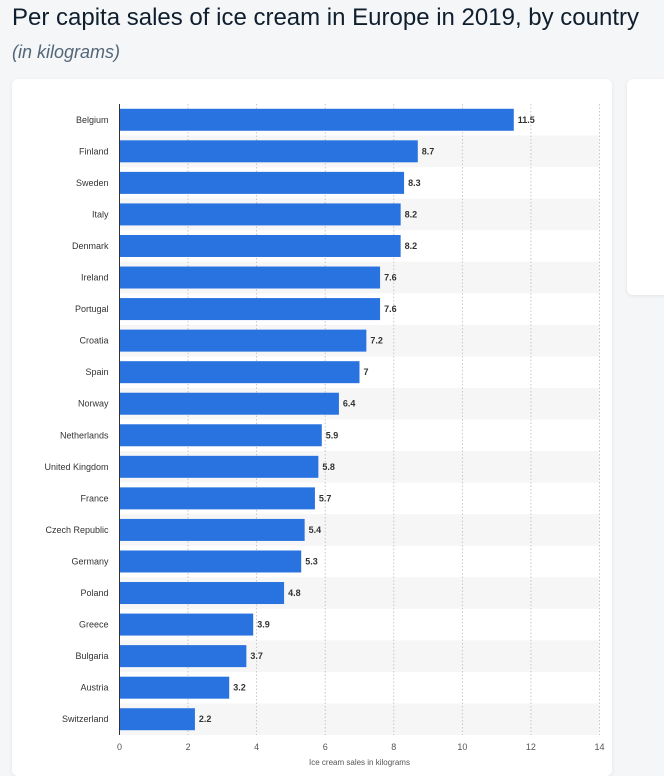 The width and height of the screenshot is (664, 776). What do you see at coordinates (332, 435) in the screenshot?
I see `value-label: 5.9` at bounding box center [332, 435].